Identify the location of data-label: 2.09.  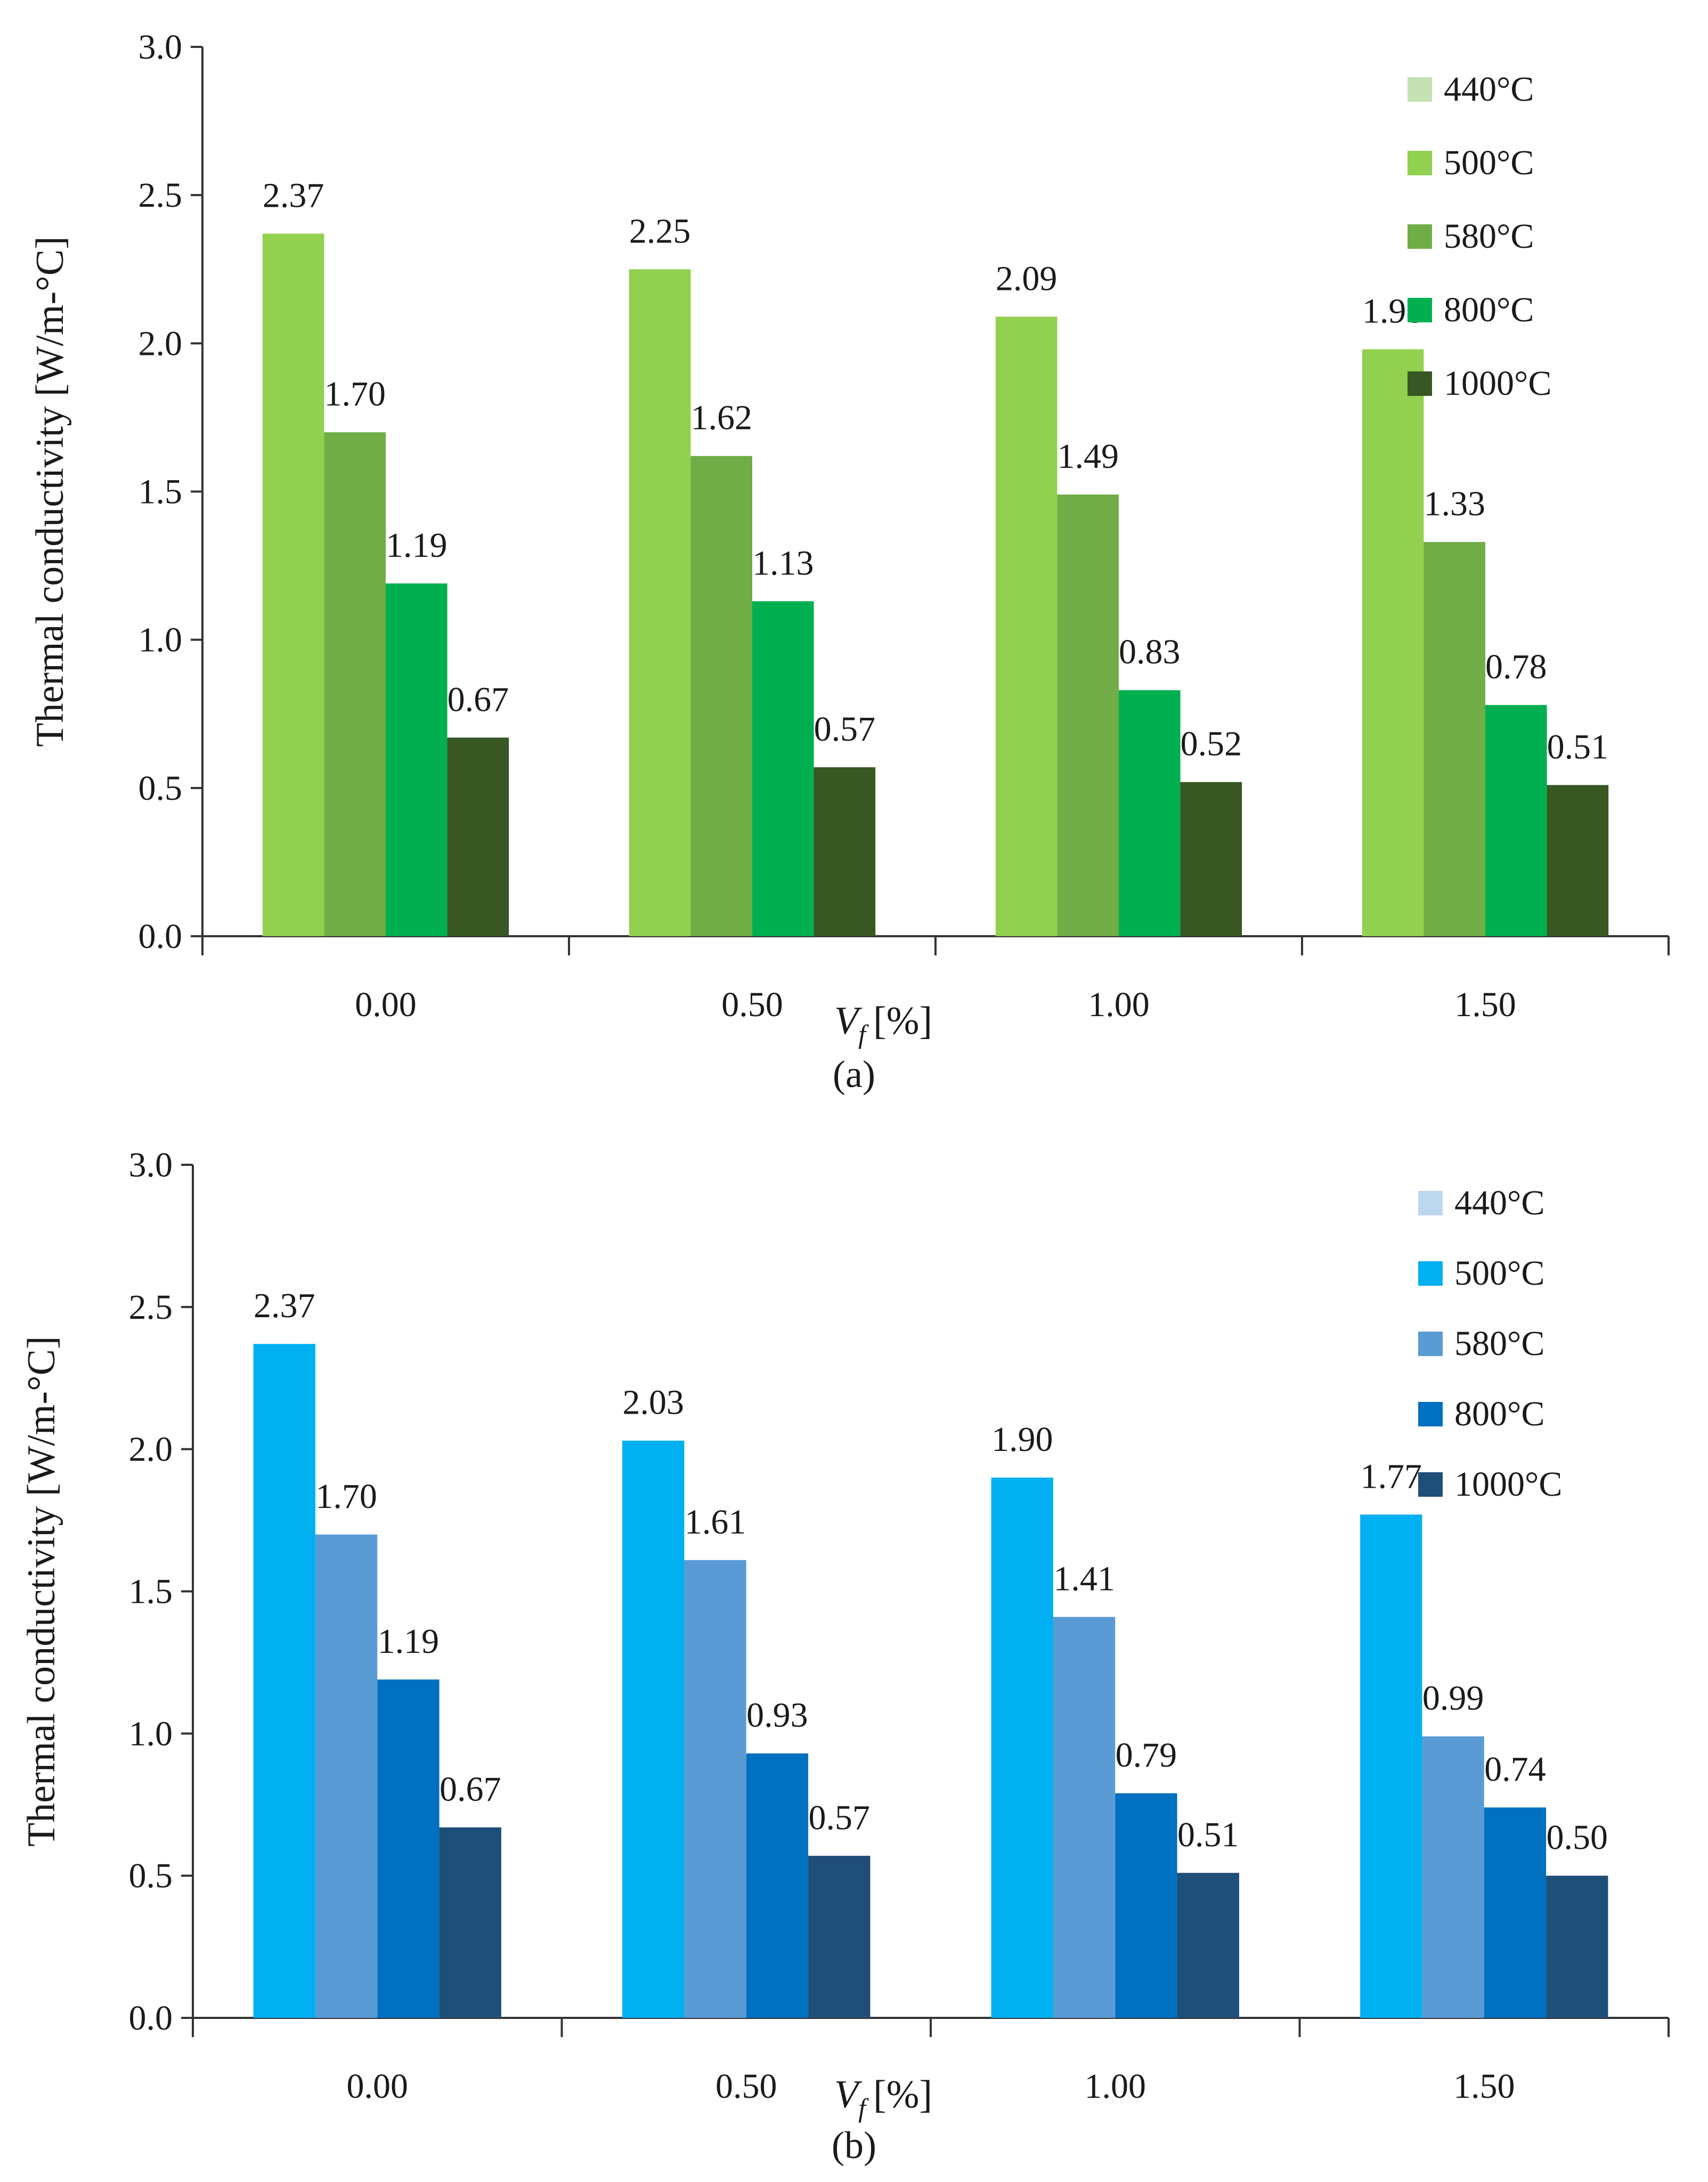
(1027, 278).